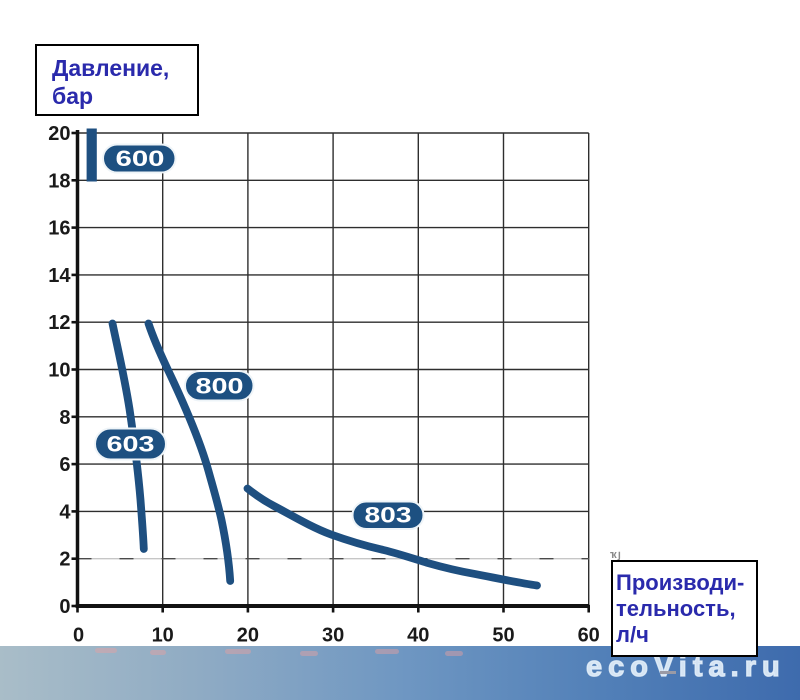  Describe the element at coordinates (64, 465) in the screenshot. I see `svg-text: 6` at that location.